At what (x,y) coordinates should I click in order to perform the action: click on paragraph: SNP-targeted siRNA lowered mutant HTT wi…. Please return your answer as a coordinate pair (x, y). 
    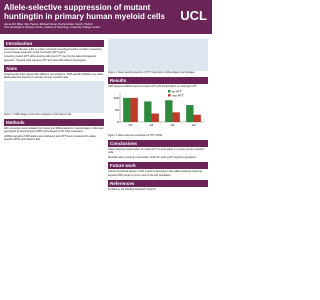
    Looking at the image, I should click on (153, 86).